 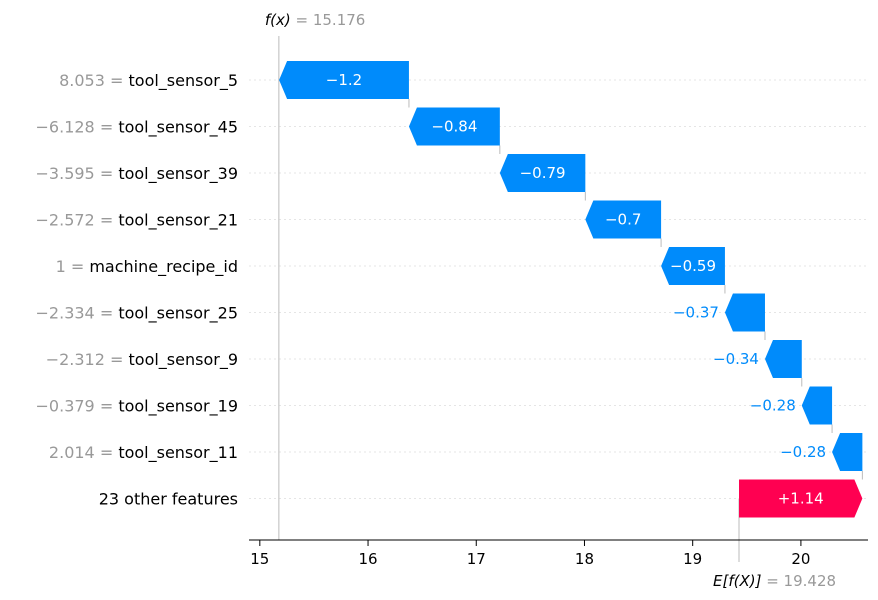 I want to click on bar-value-label: −1.2, so click(x=344, y=80).